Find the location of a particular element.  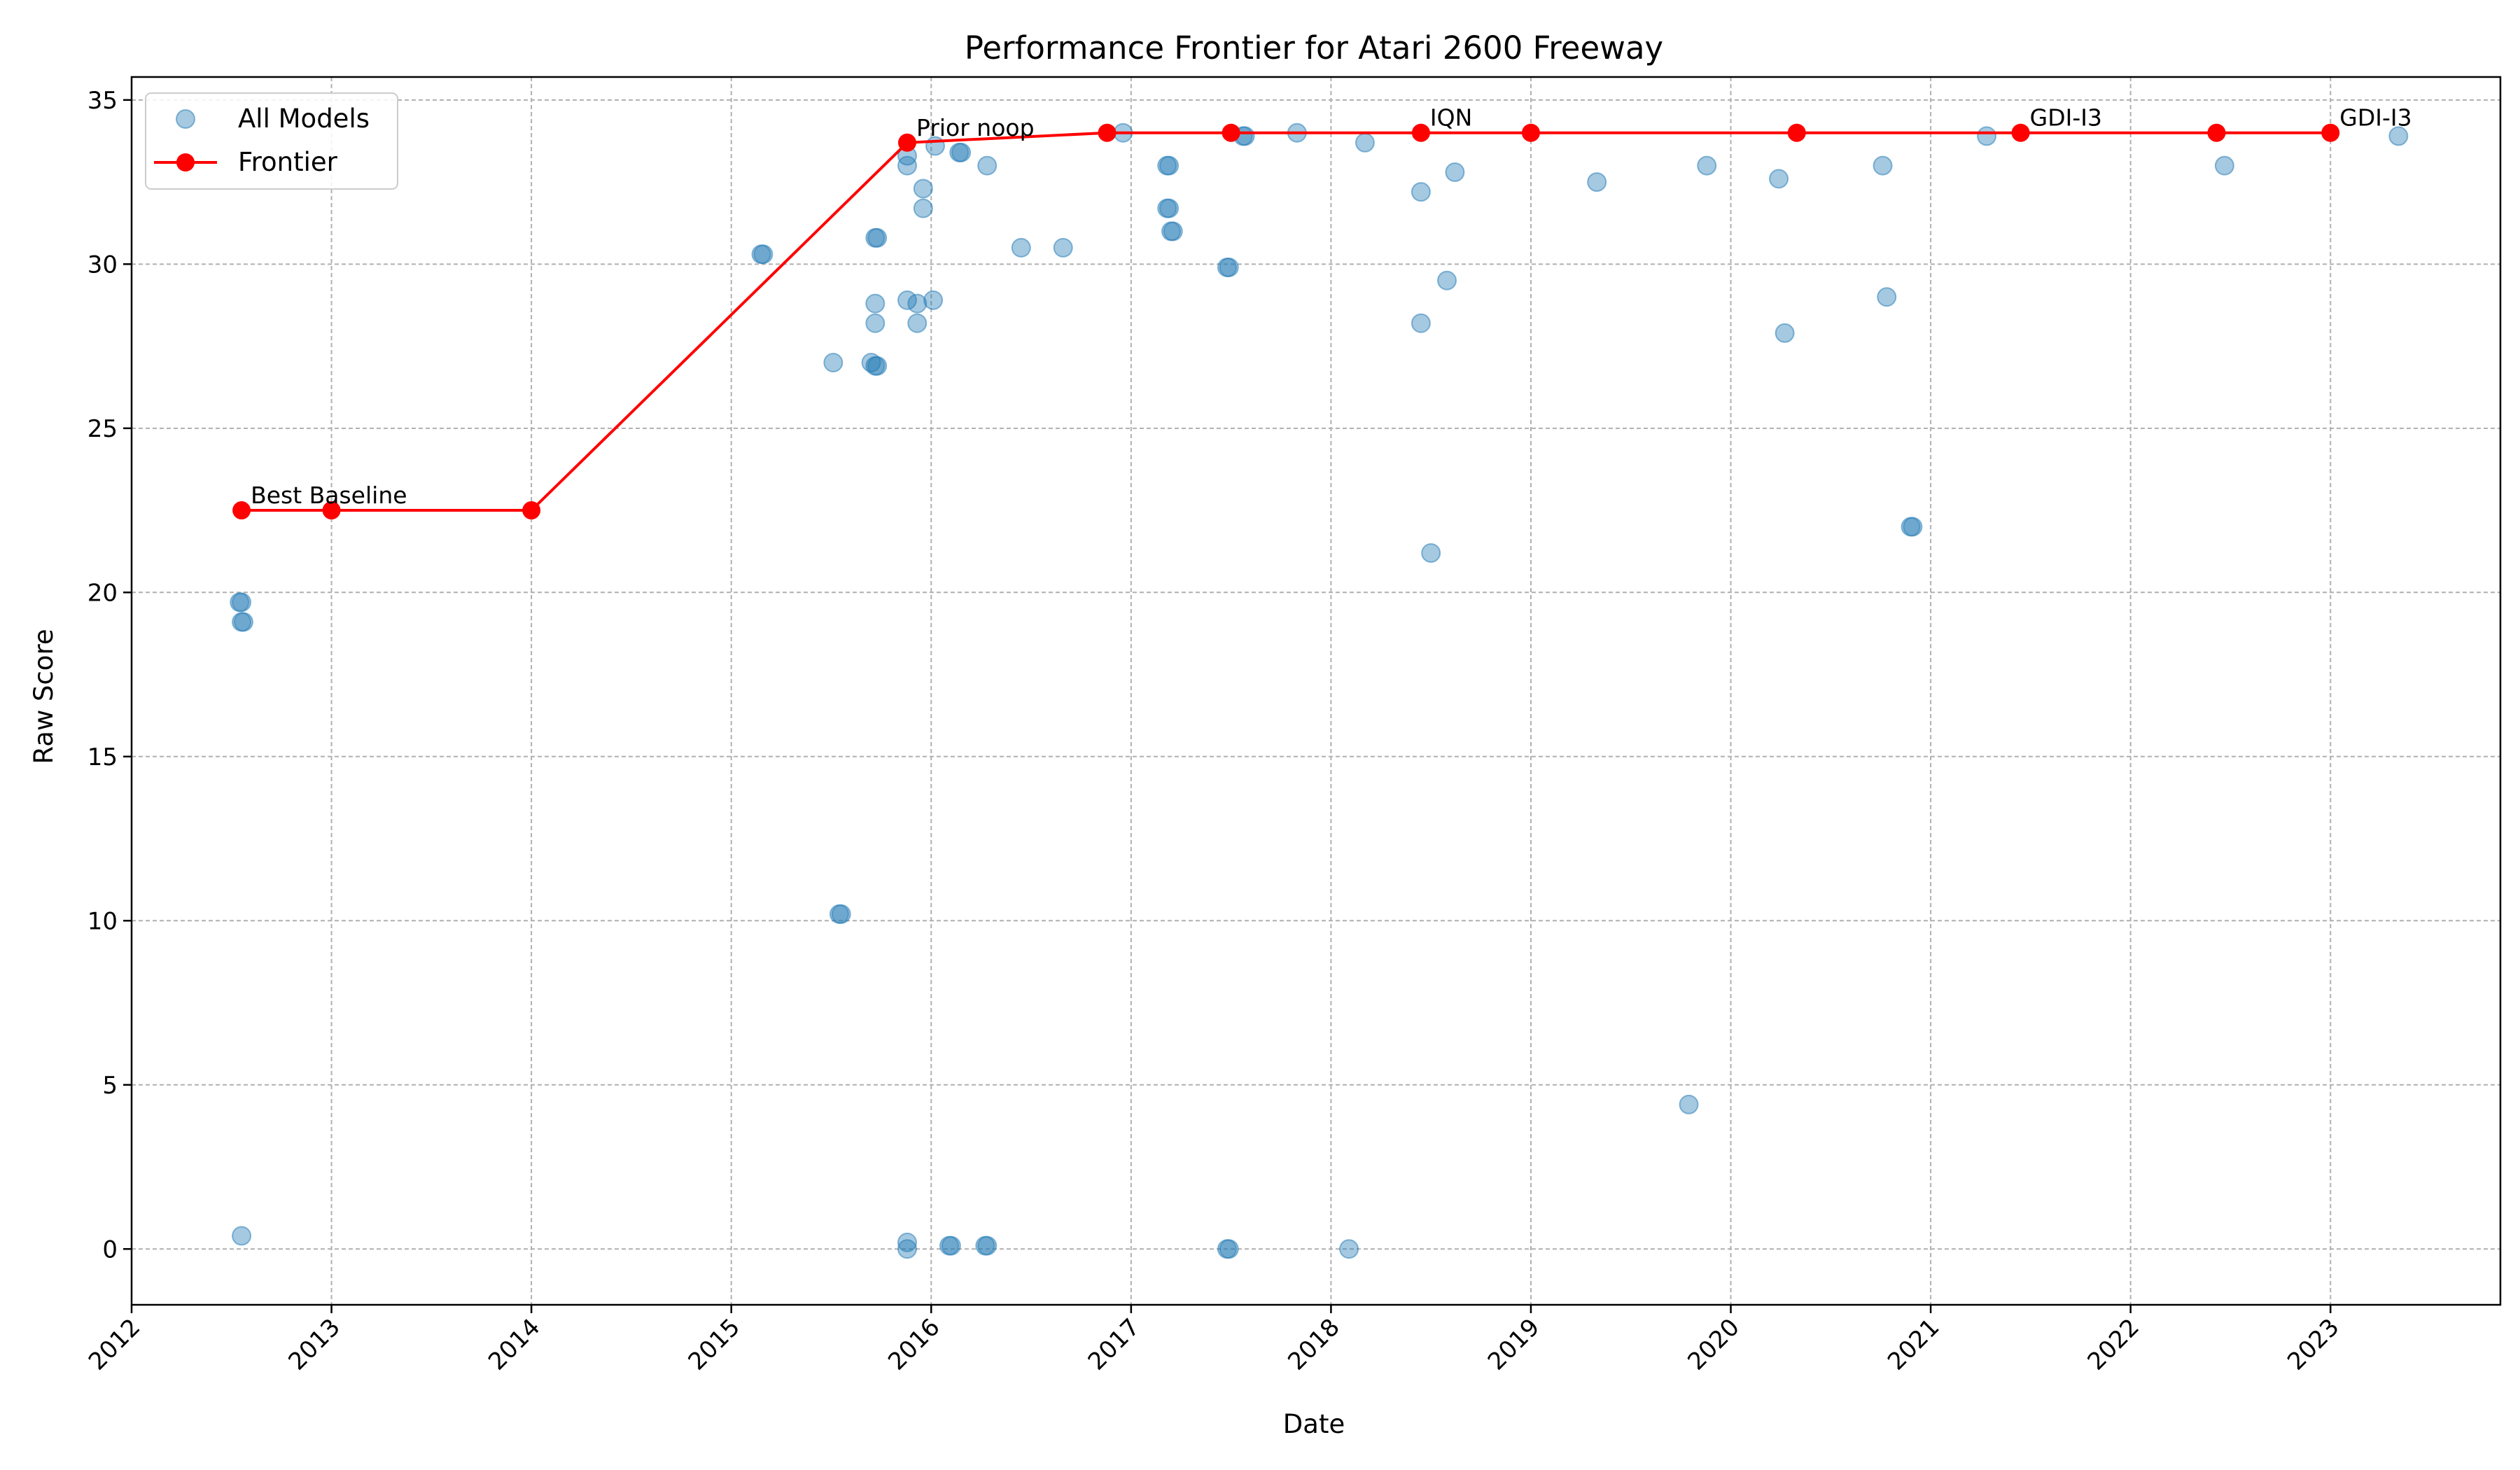

y-tick-label: 25 is located at coordinates (103, 429).